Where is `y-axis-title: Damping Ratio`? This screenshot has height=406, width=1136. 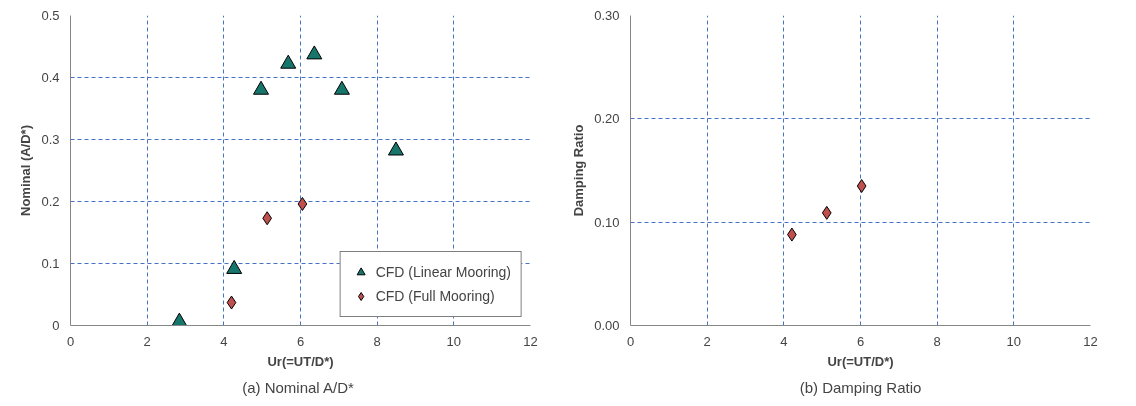 y-axis-title: Damping Ratio is located at coordinates (579, 170).